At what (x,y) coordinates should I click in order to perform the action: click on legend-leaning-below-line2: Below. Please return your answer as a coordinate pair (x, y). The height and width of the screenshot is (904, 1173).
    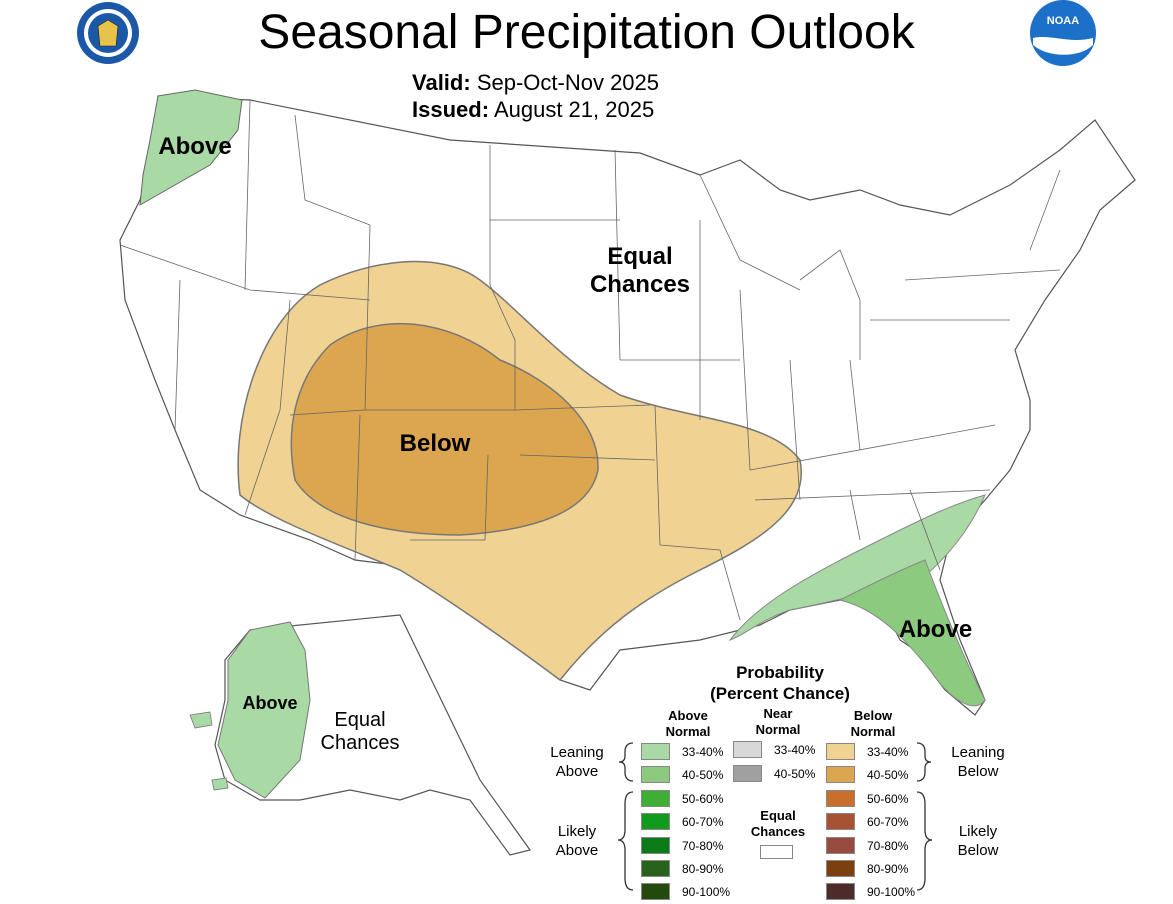
    Looking at the image, I should click on (978, 771).